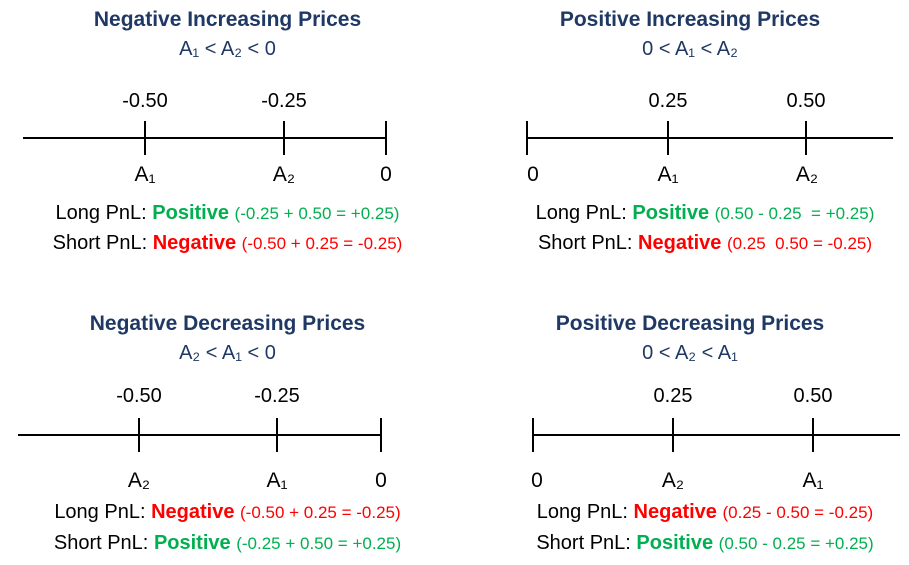  I want to click on long-pnl-calc: (0.25 - 0.50 = -0.25), so click(798, 512).